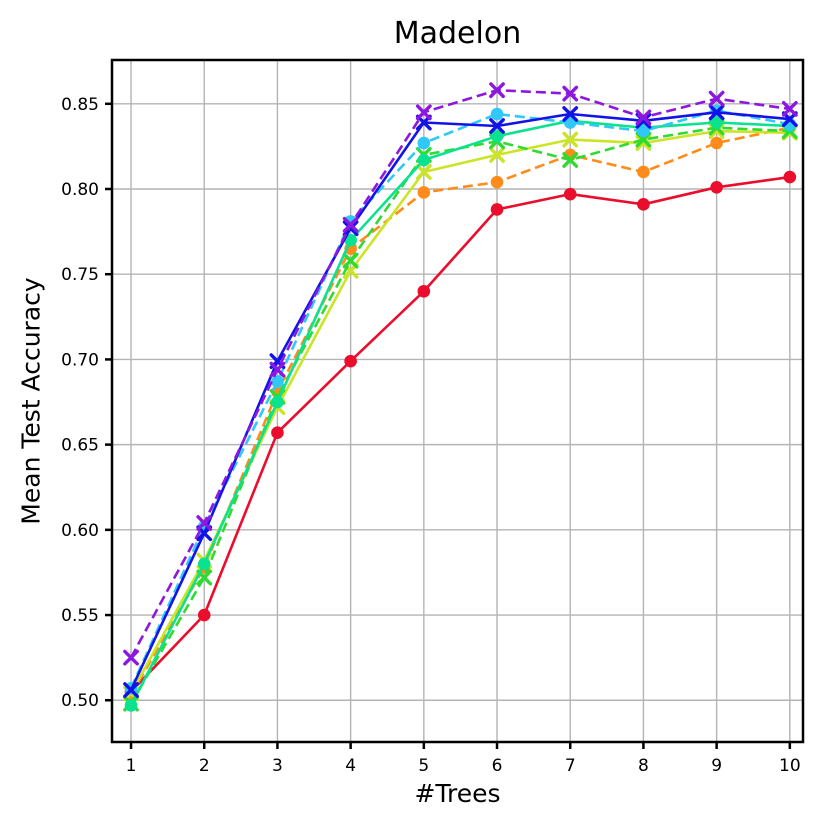 The image size is (830, 830). I want to click on x-tick-label: 3, so click(277, 766).